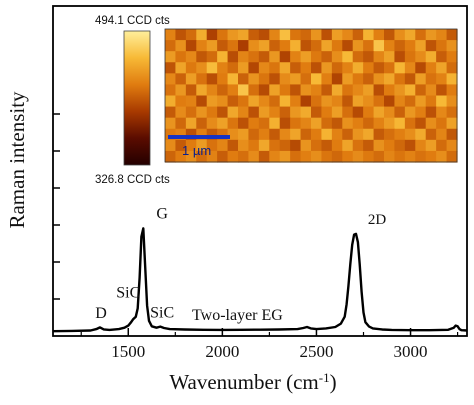 Image resolution: width=474 pixels, height=405 pixels. I want to click on colorbar, so click(137, 98).